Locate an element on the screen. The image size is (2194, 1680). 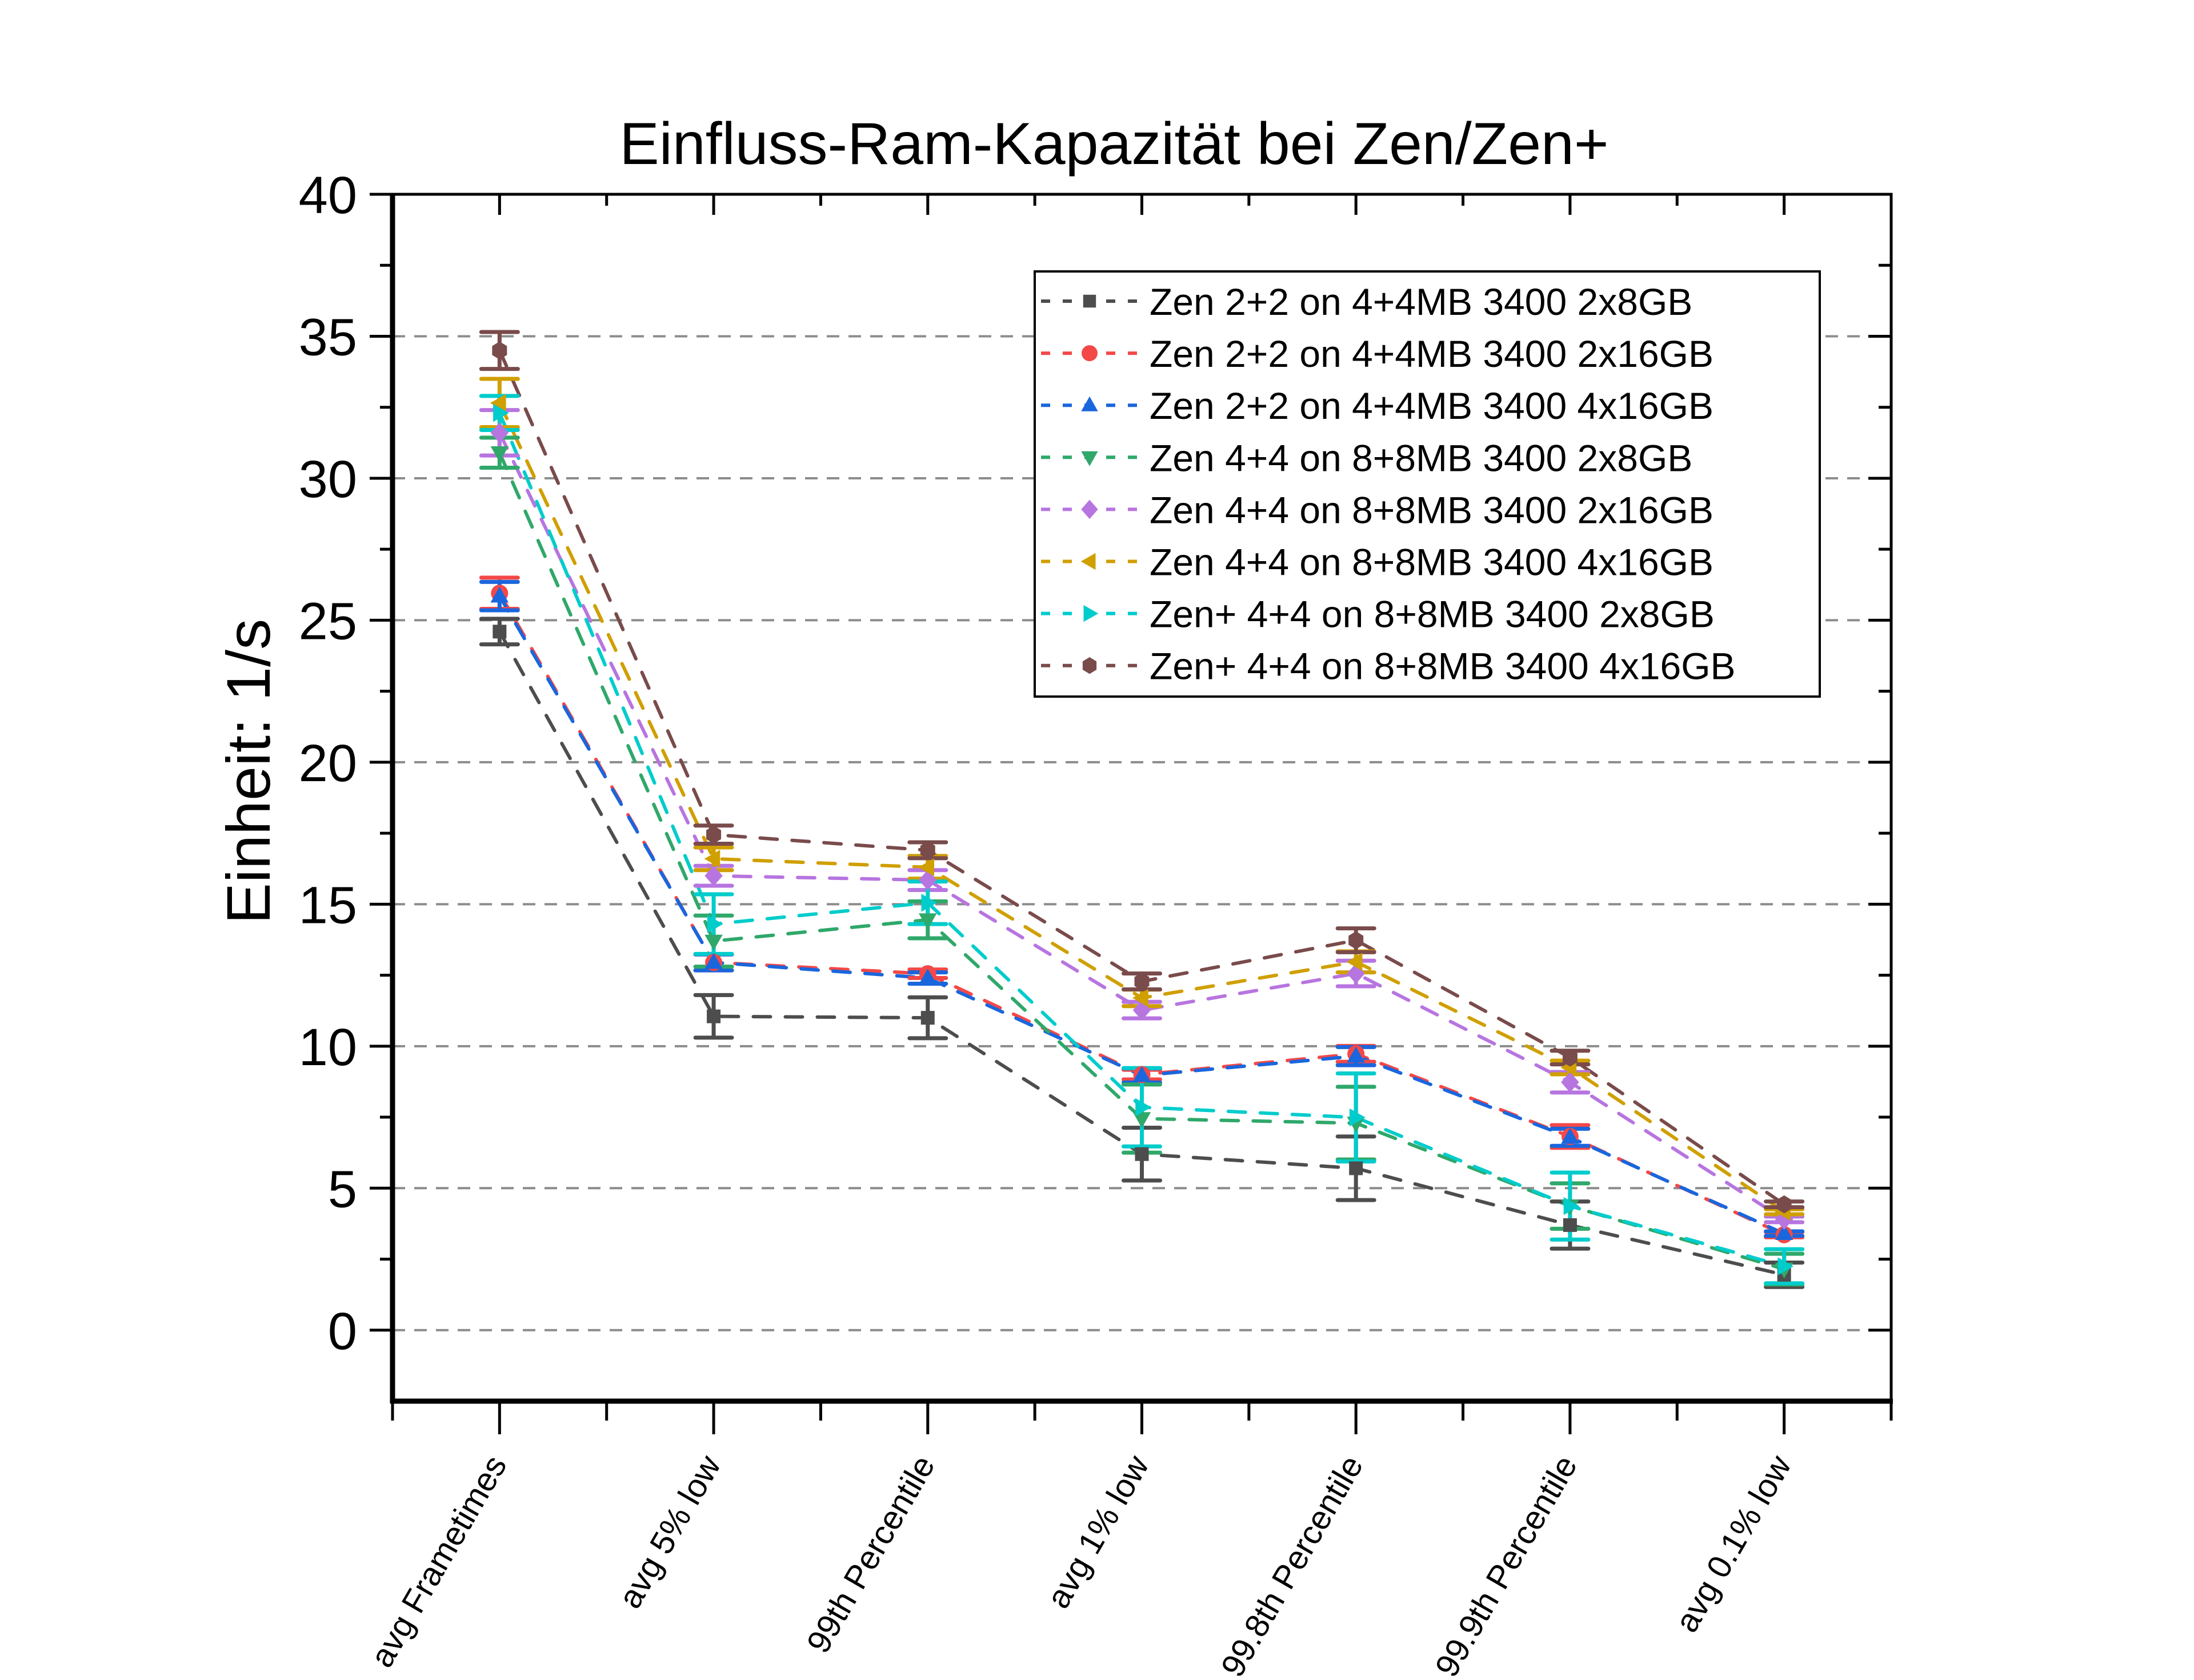
legend-item: Zen 2+2 on 4+4MB 3400 4x16GB is located at coordinates (1377, 406).